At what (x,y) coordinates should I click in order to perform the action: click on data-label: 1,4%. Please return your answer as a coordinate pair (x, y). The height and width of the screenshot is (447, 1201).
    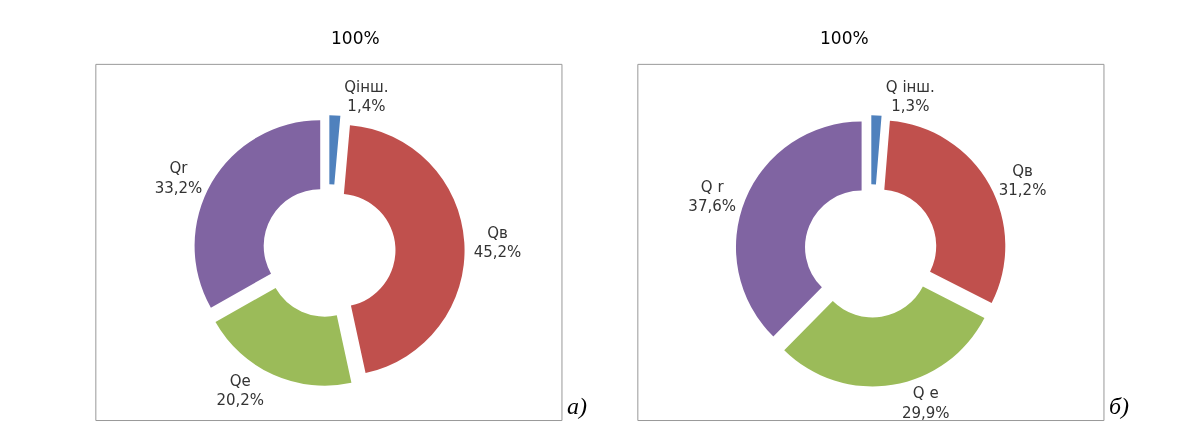
    Looking at the image, I should click on (366, 106).